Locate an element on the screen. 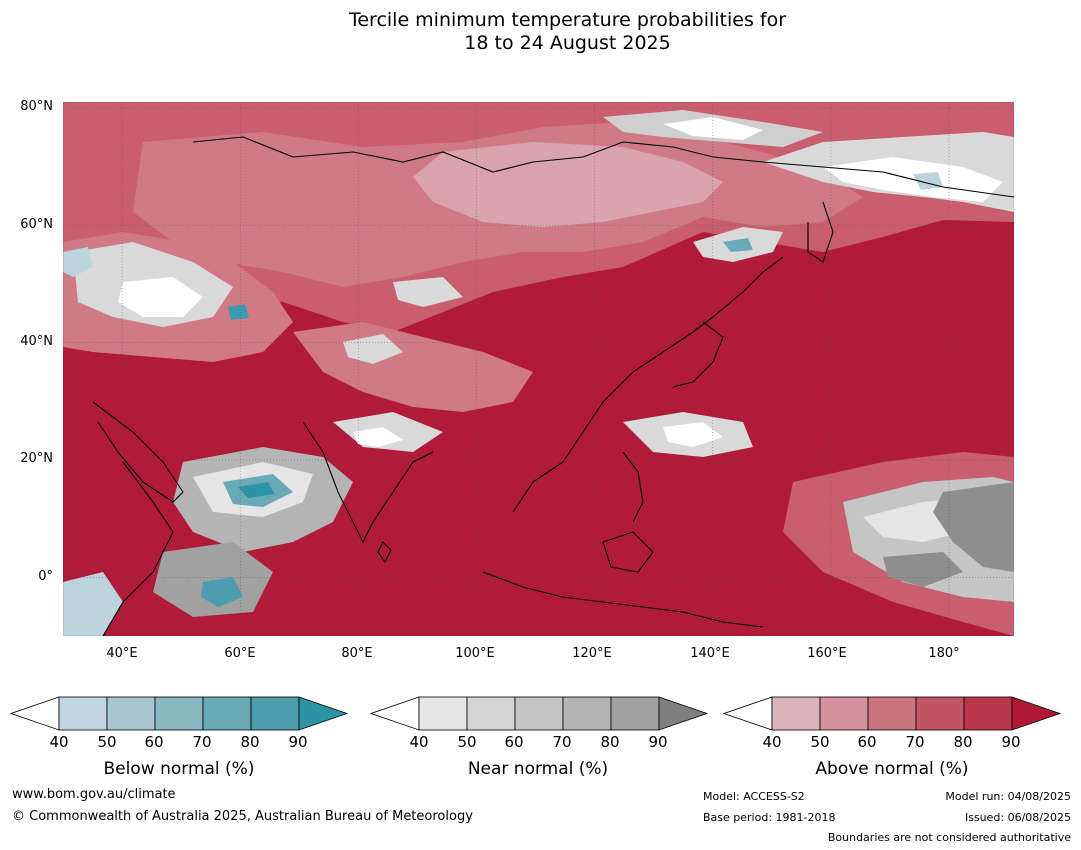 Image resolution: width=1081 pixels, height=850 pixels. coastline-indonesia is located at coordinates (623, 599).